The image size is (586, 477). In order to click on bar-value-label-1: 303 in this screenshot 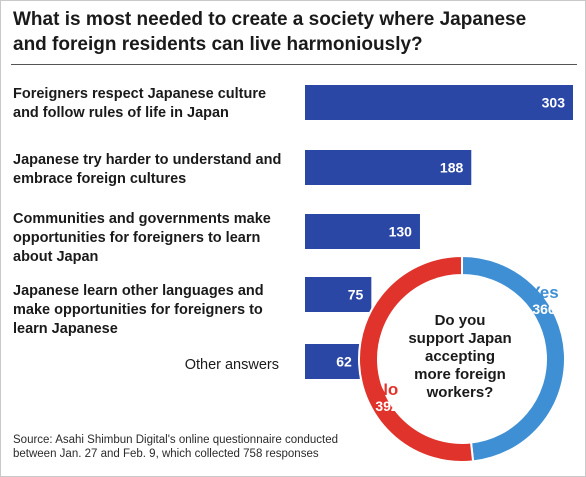, I will do `click(554, 103)`.